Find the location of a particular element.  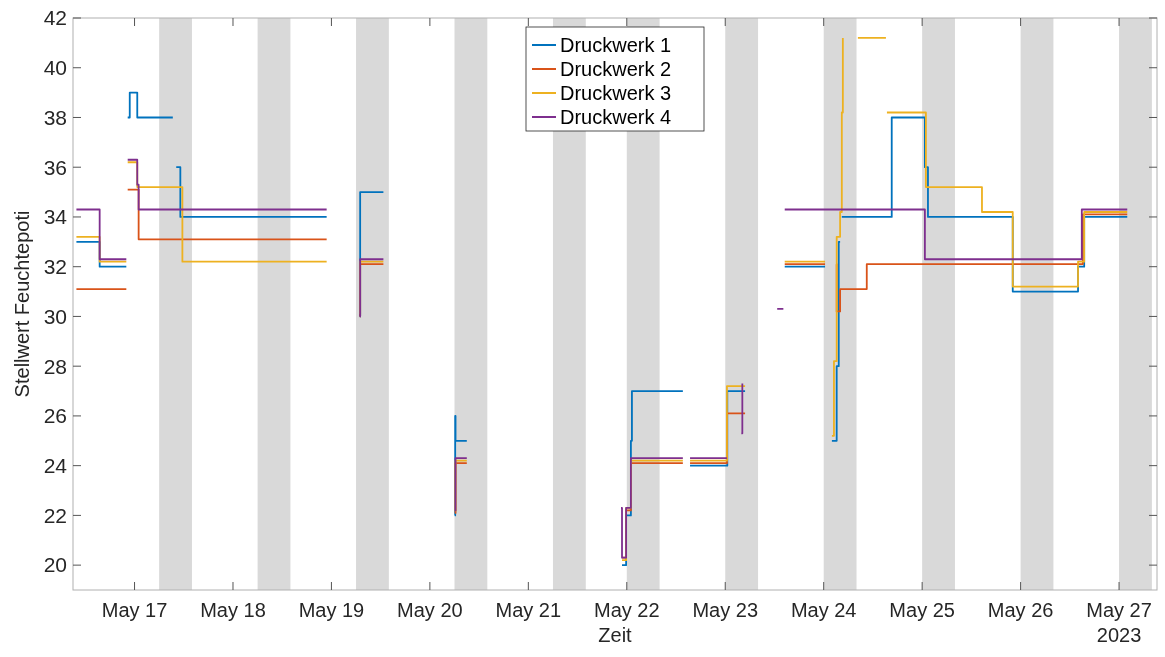

x-tick-label: May 19 is located at coordinates (331, 610).